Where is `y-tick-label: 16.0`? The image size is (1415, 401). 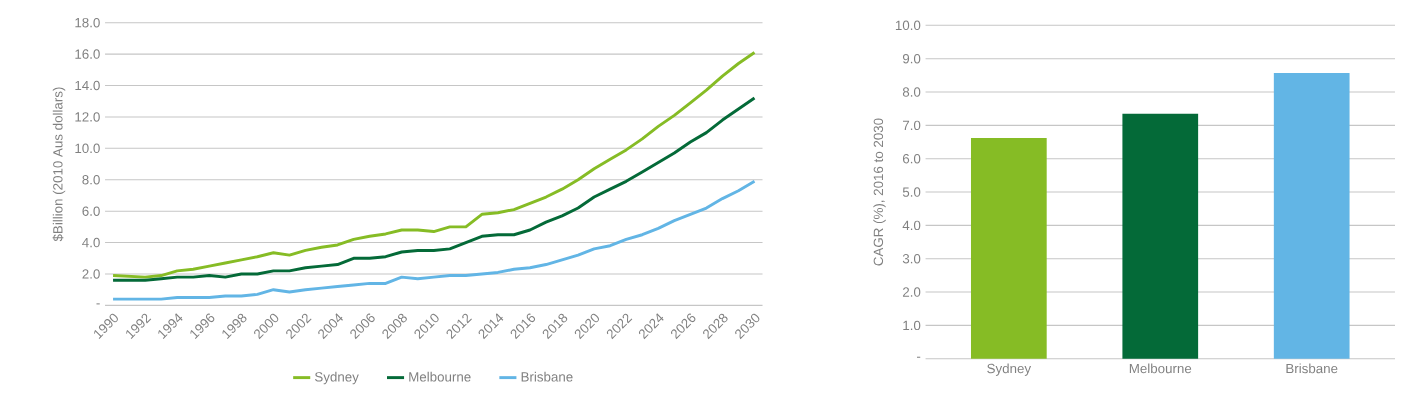 y-tick-label: 16.0 is located at coordinates (87, 54).